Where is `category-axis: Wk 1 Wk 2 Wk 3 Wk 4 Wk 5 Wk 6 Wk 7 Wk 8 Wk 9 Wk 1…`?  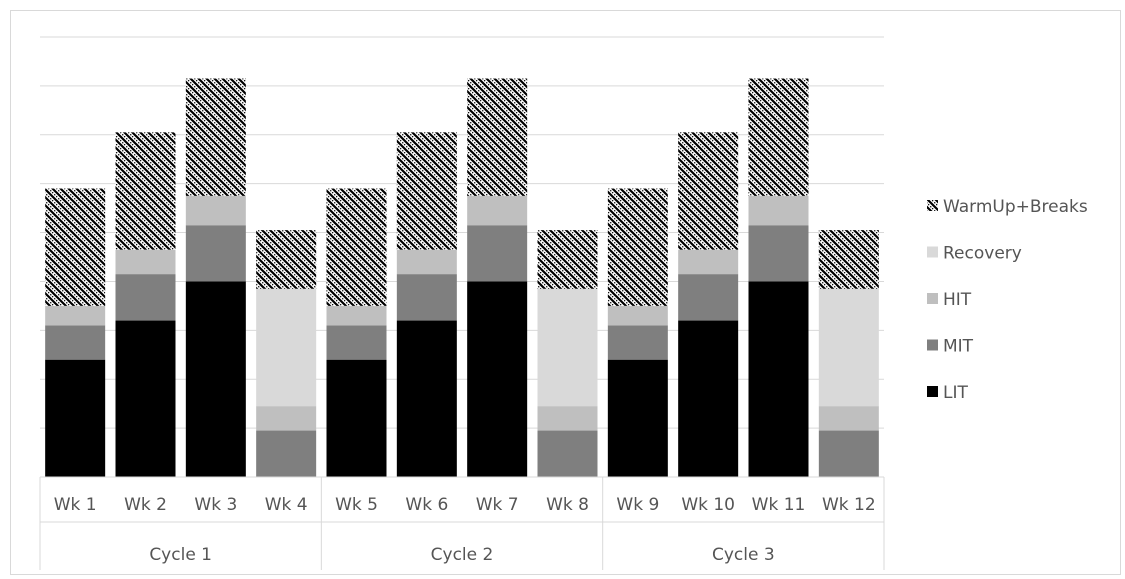 category-axis: Wk 1 Wk 2 Wk 3 Wk 4 Wk 5 Wk 6 Wk 7 Wk 8 Wk 9 Wk 1… is located at coordinates (462, 523).